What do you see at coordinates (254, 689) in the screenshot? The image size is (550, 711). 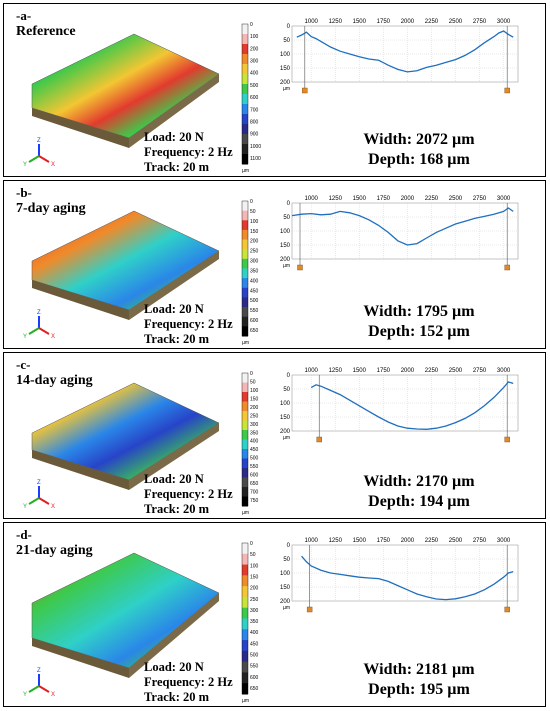 I see `colorbar-tick-label: 650` at bounding box center [254, 689].